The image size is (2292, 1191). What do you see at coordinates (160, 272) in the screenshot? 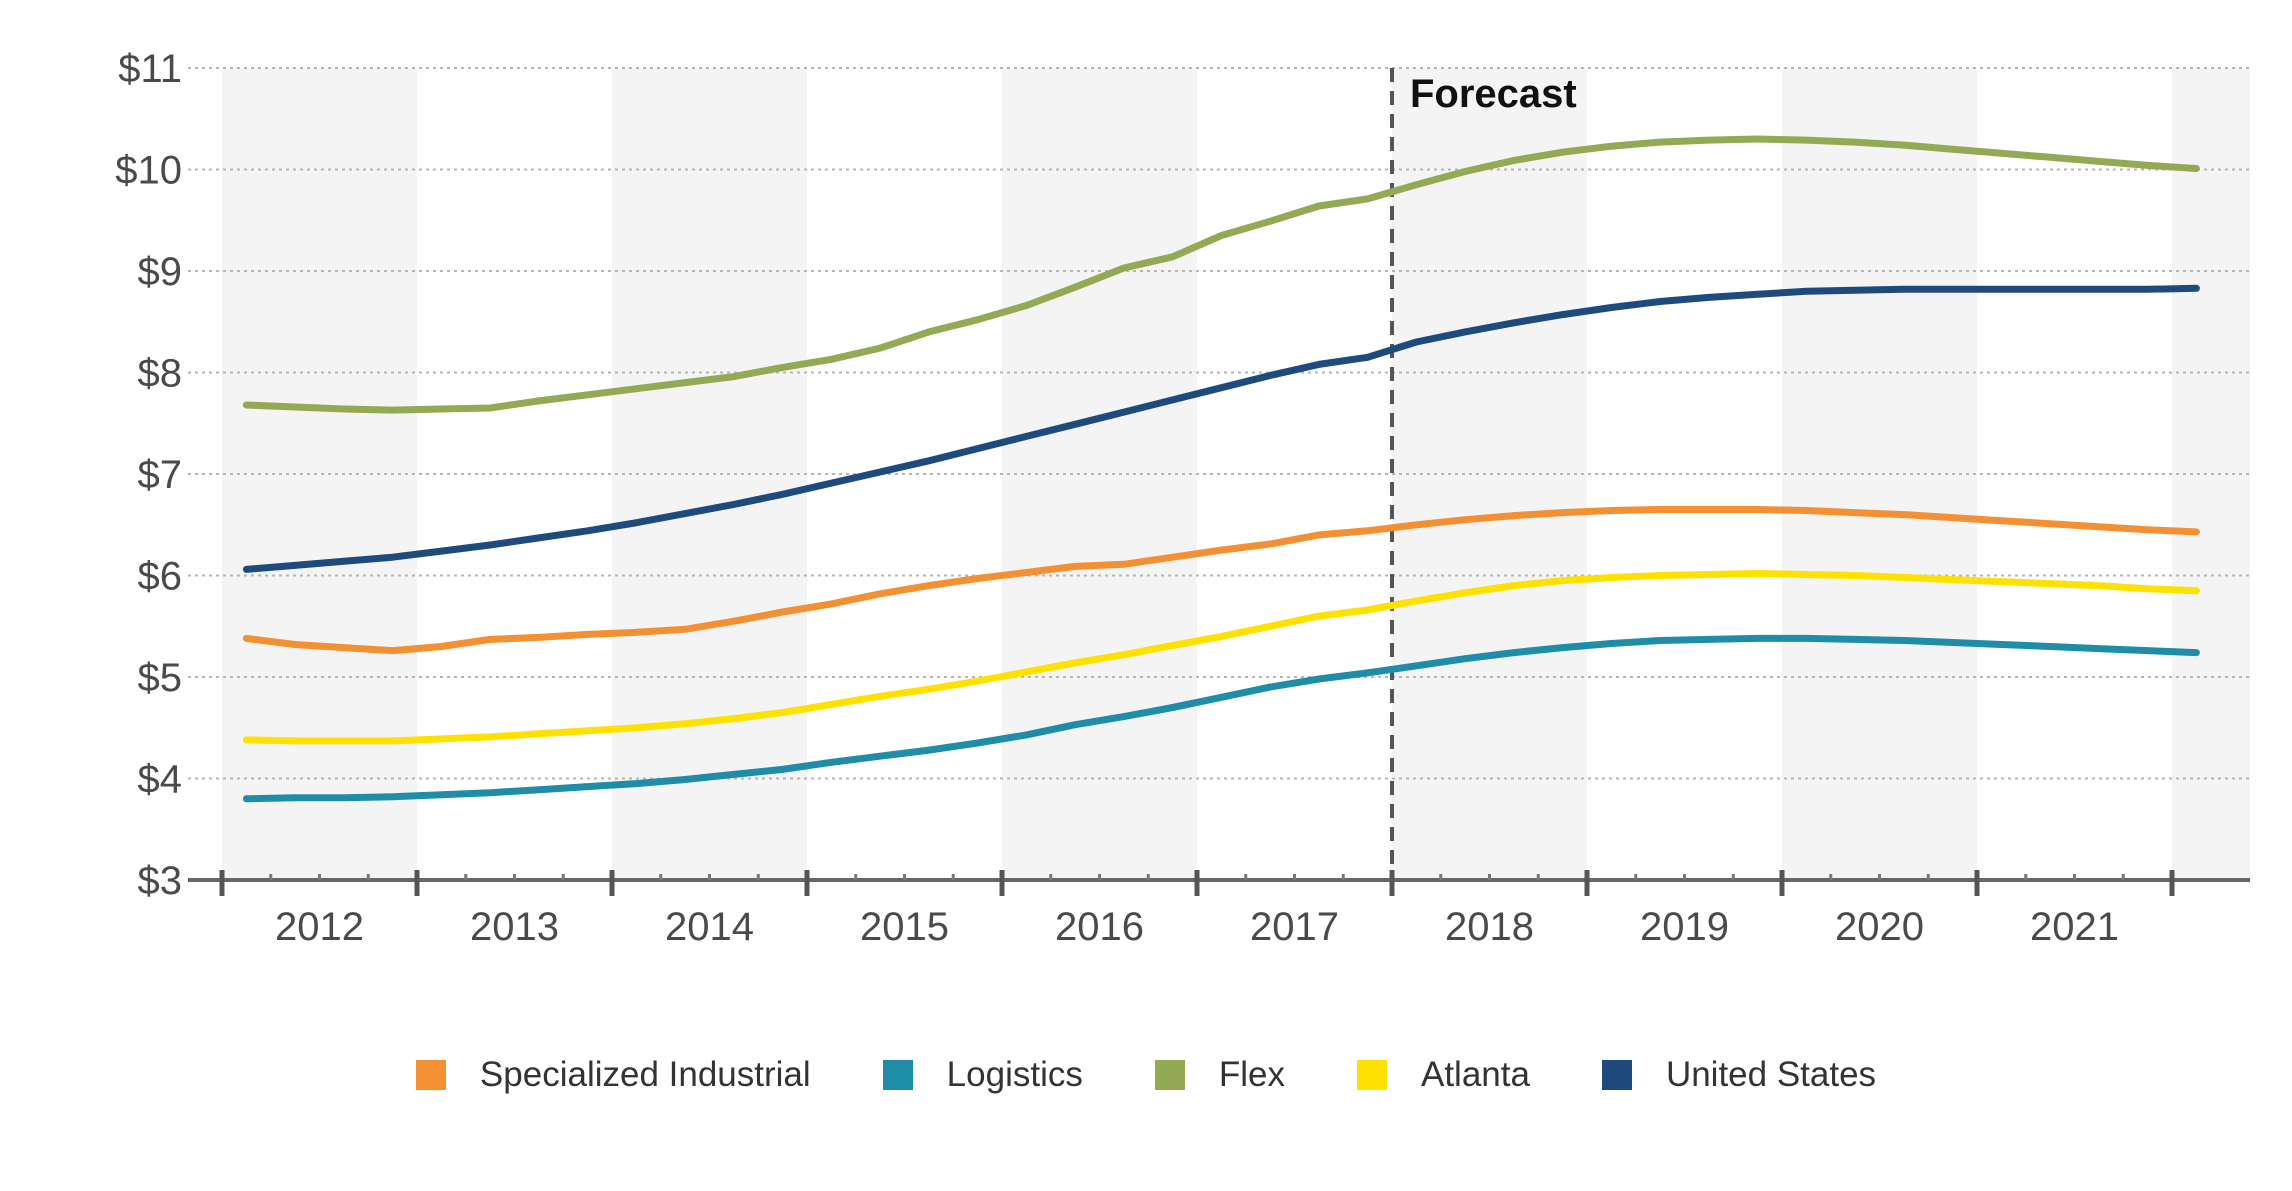
I see `y-tick-label: $9` at bounding box center [160, 272].